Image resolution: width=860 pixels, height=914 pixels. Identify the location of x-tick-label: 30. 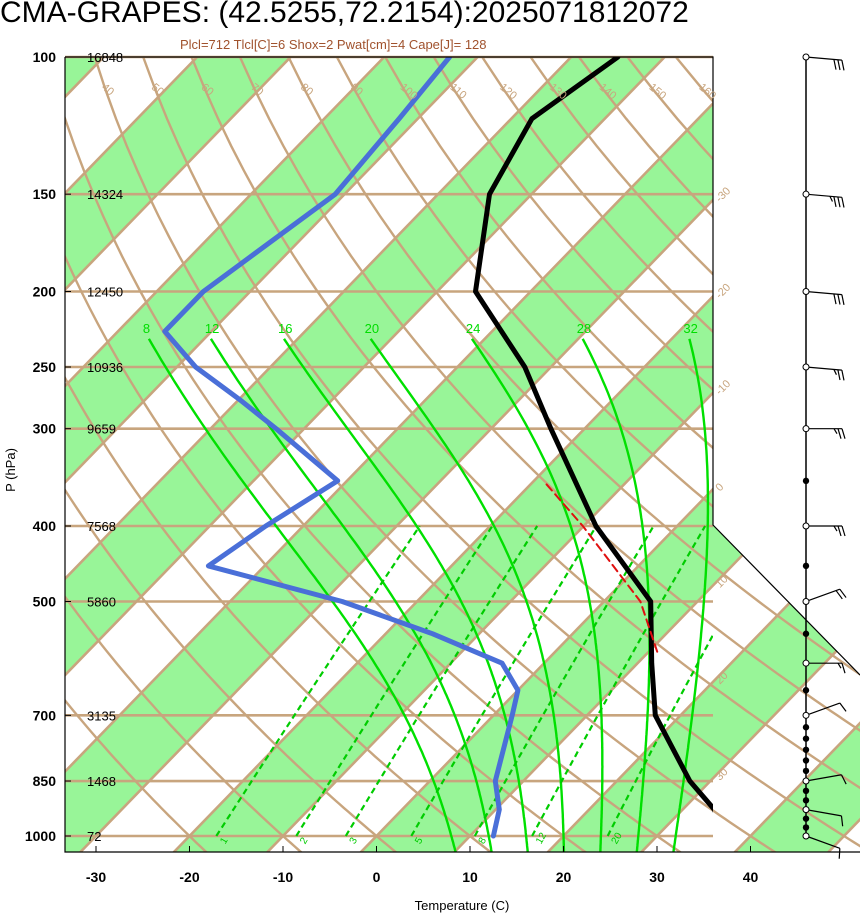
(657, 877).